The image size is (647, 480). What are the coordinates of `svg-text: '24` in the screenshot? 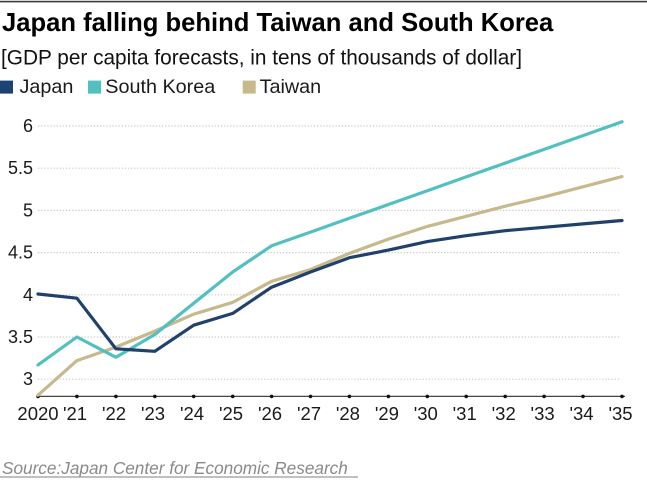 It's located at (192, 413).